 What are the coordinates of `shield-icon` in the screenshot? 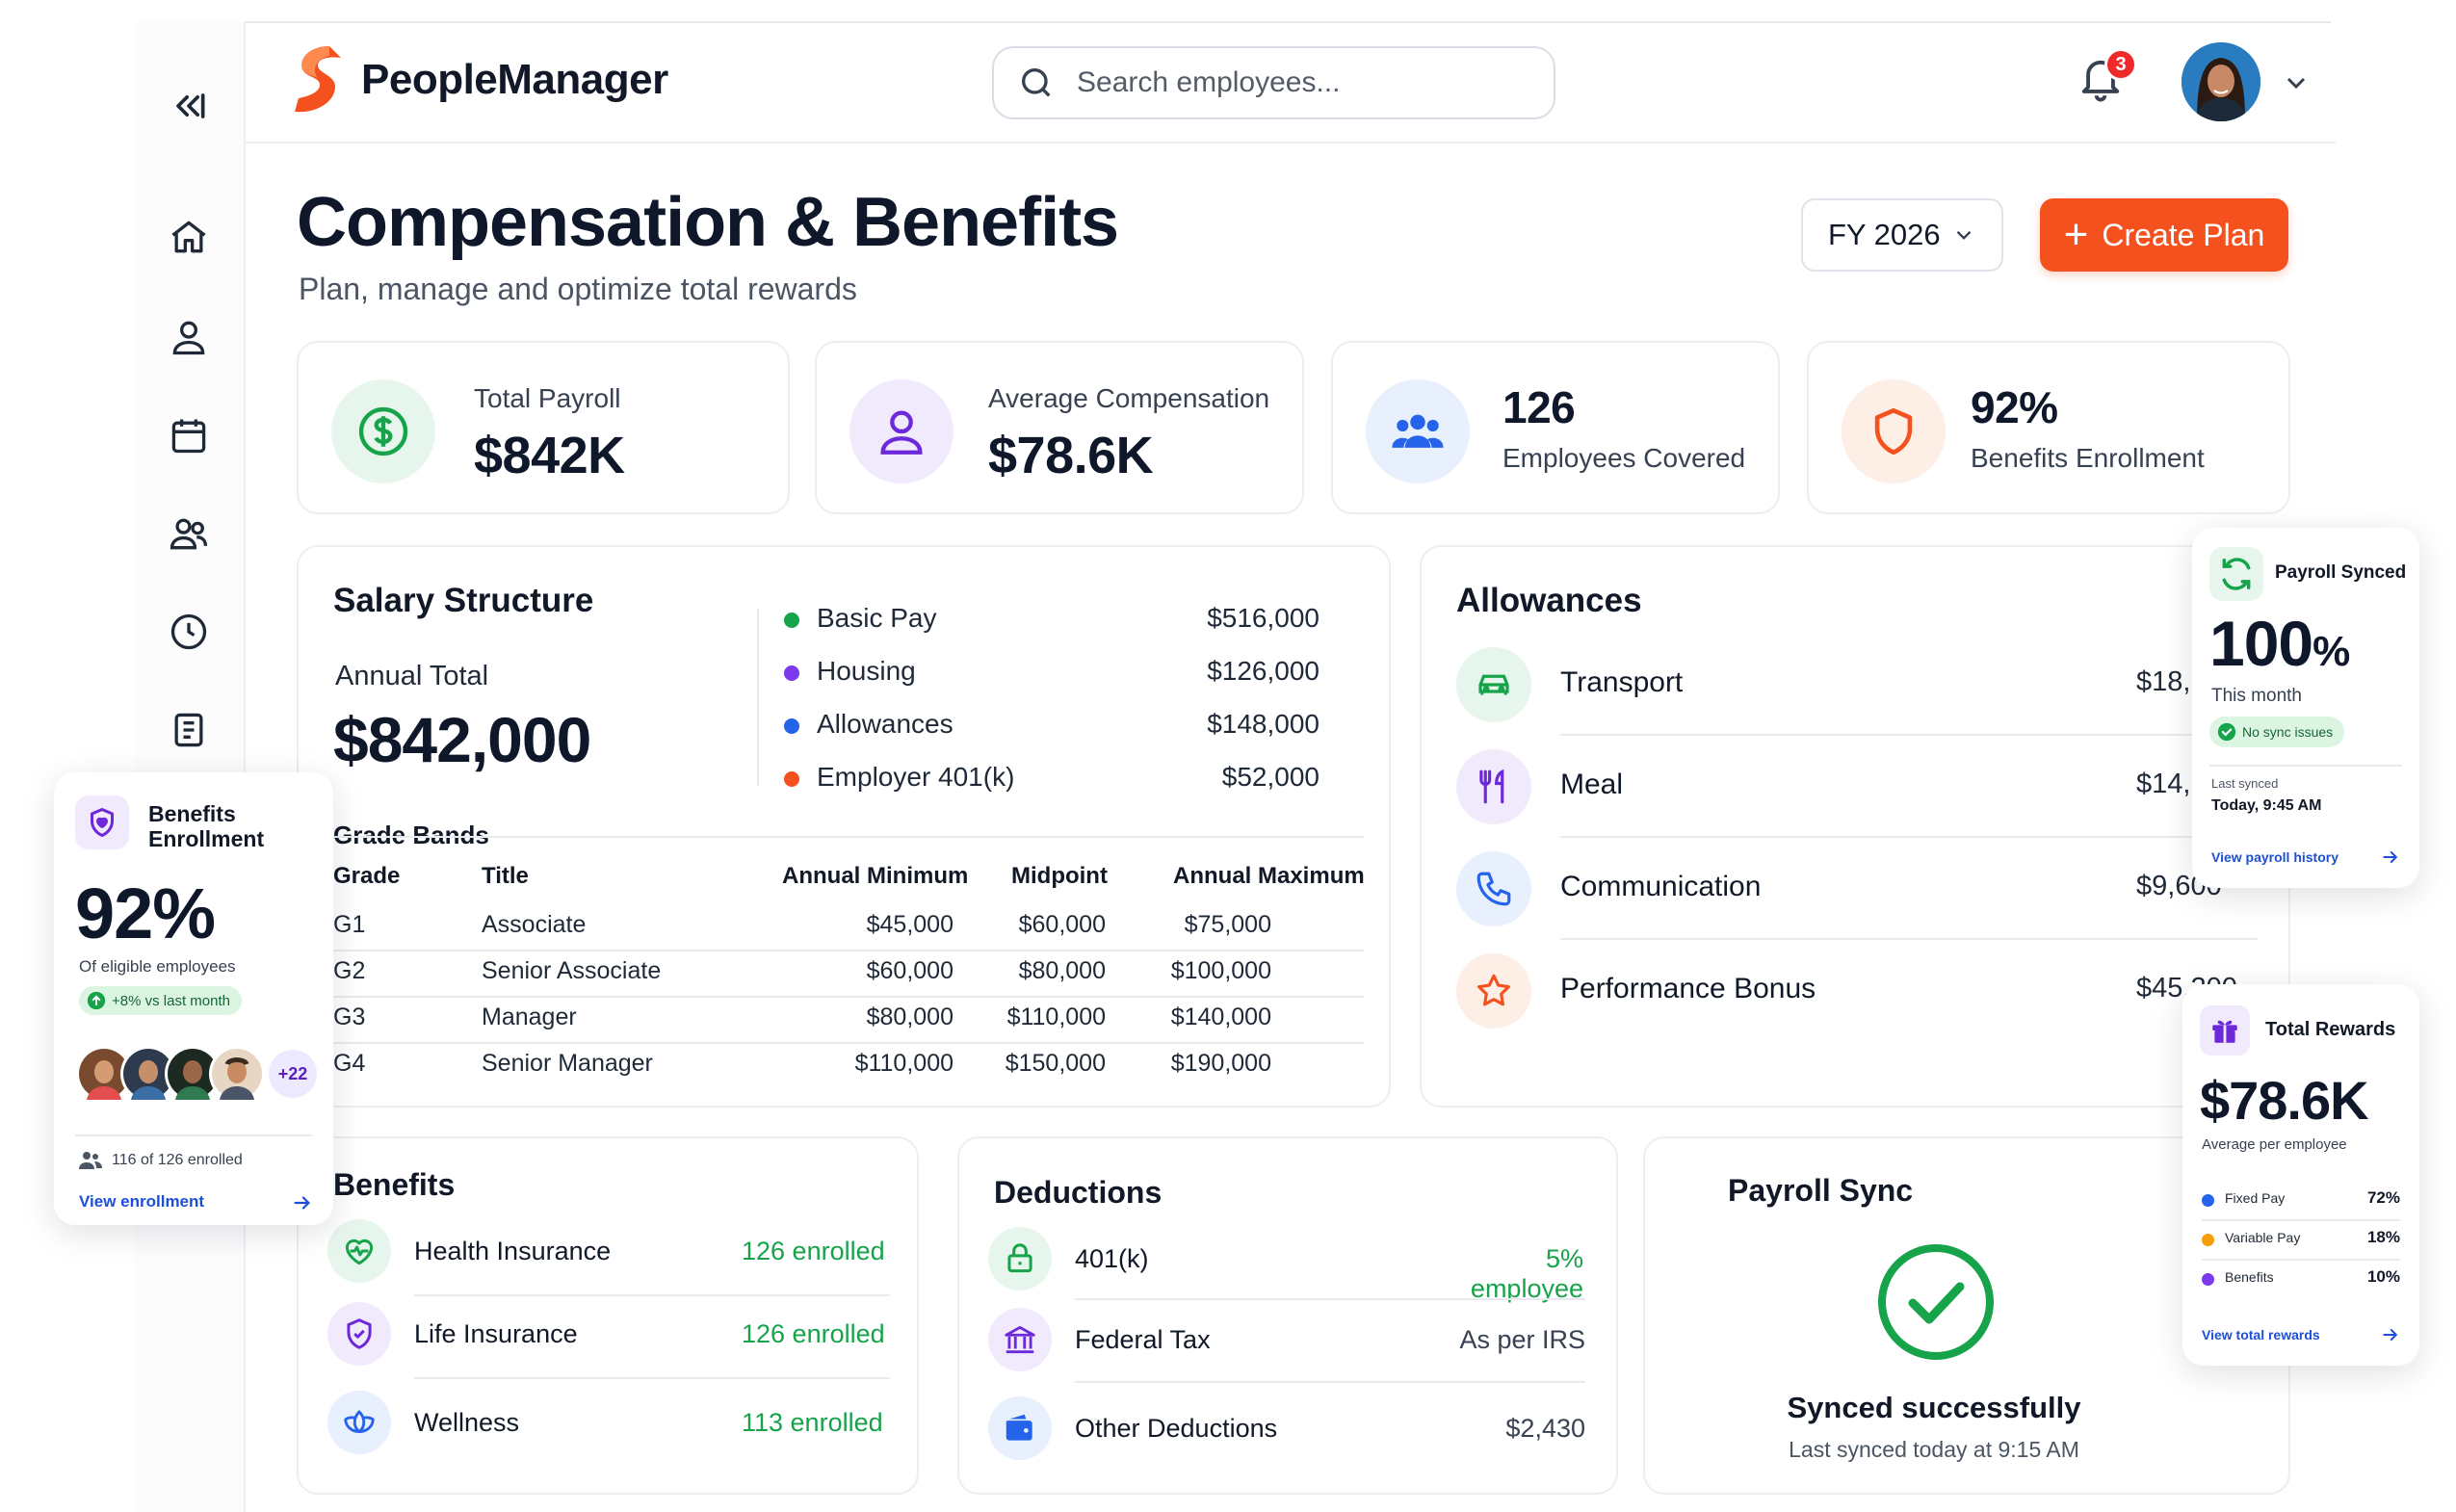 It's located at (1894, 431).